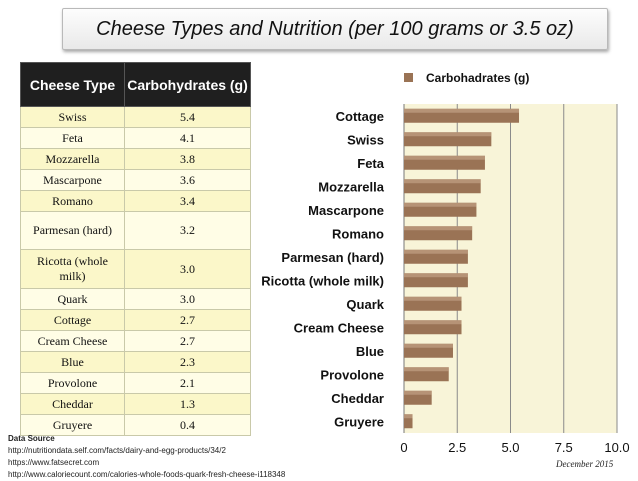 This screenshot has height=481, width=638. What do you see at coordinates (187, 230) in the screenshot?
I see `carbs-value-cell: 3.2` at bounding box center [187, 230].